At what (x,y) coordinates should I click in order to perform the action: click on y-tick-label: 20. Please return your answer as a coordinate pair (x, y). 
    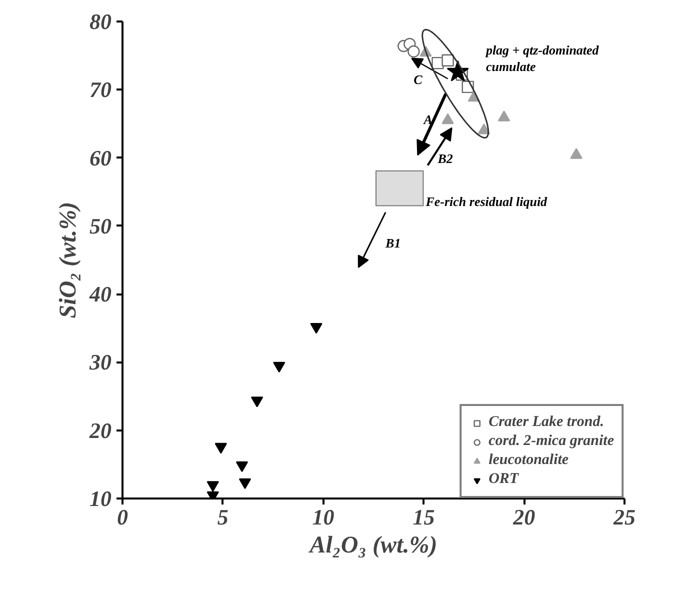
    Looking at the image, I should click on (100, 430).